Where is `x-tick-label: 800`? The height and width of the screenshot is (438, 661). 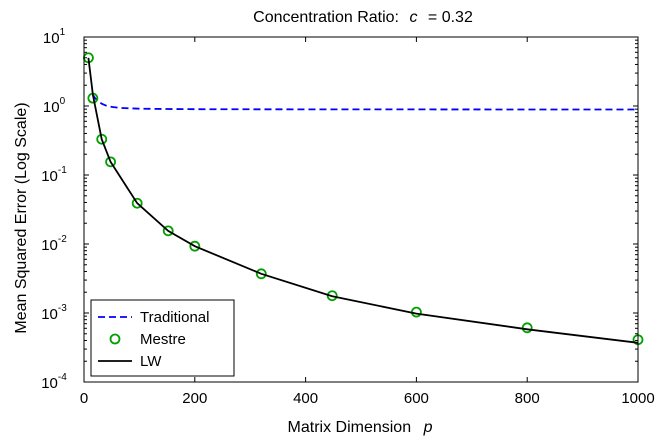
x-tick-label: 800 is located at coordinates (527, 398).